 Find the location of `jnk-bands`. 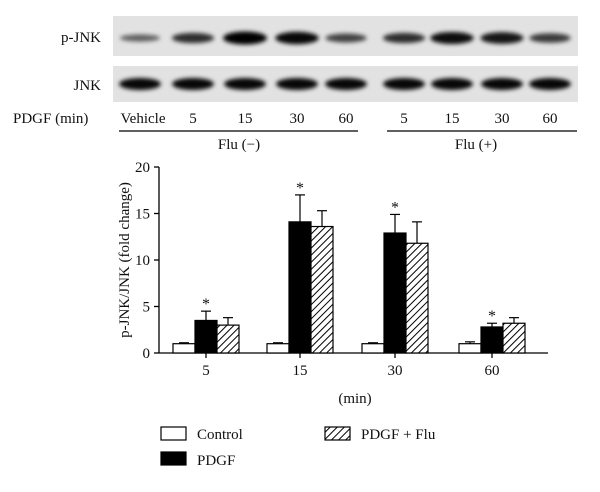

jnk-bands is located at coordinates (345, 84).